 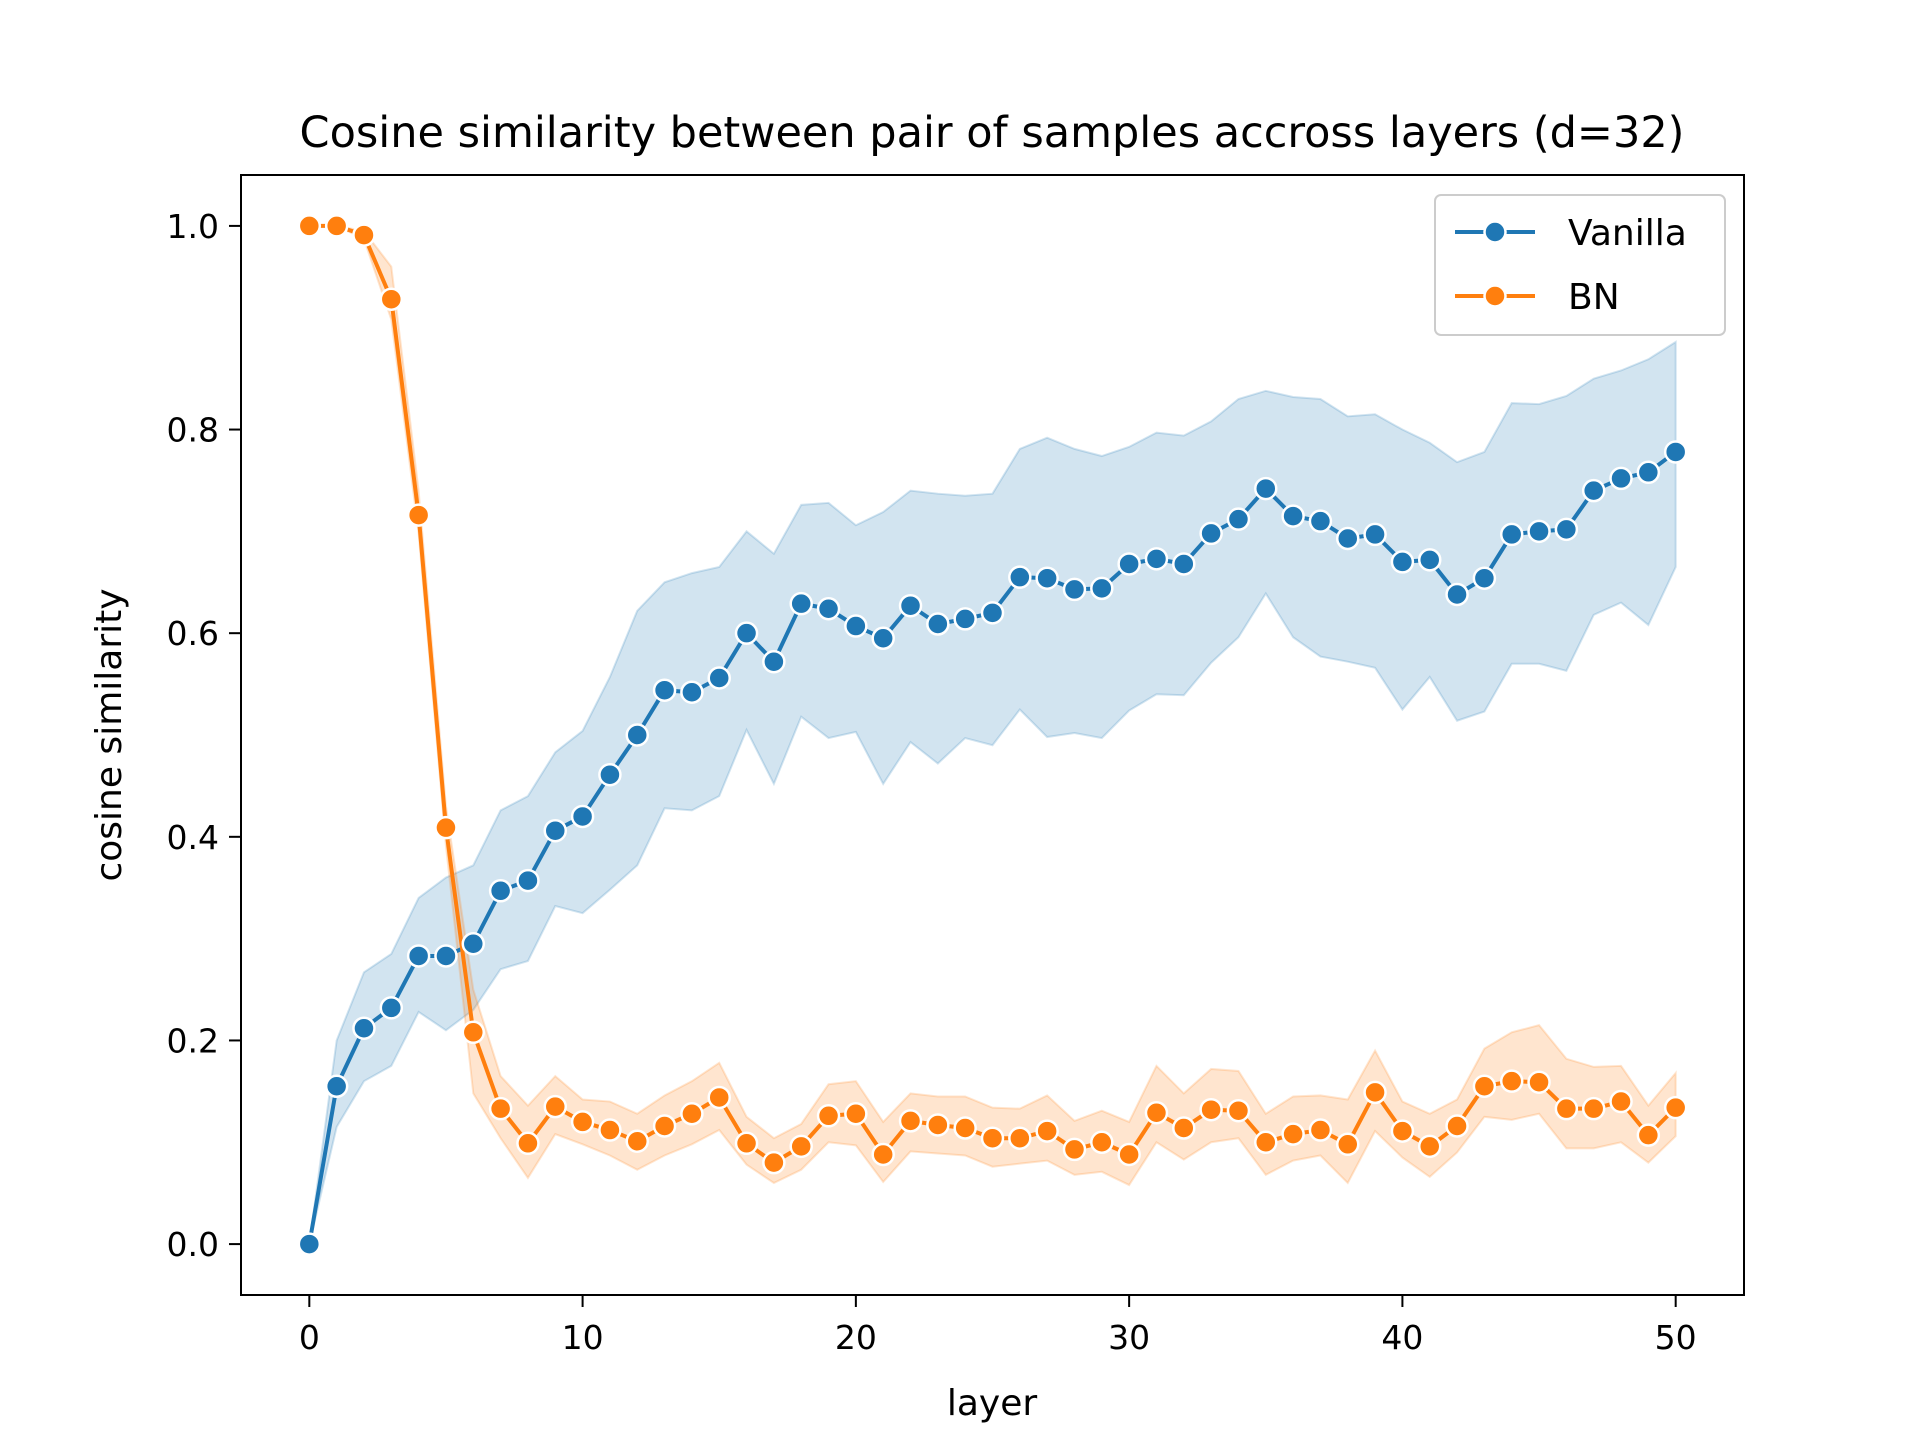 What do you see at coordinates (1580, 265) in the screenshot?
I see `legend: Vanilla BN` at bounding box center [1580, 265].